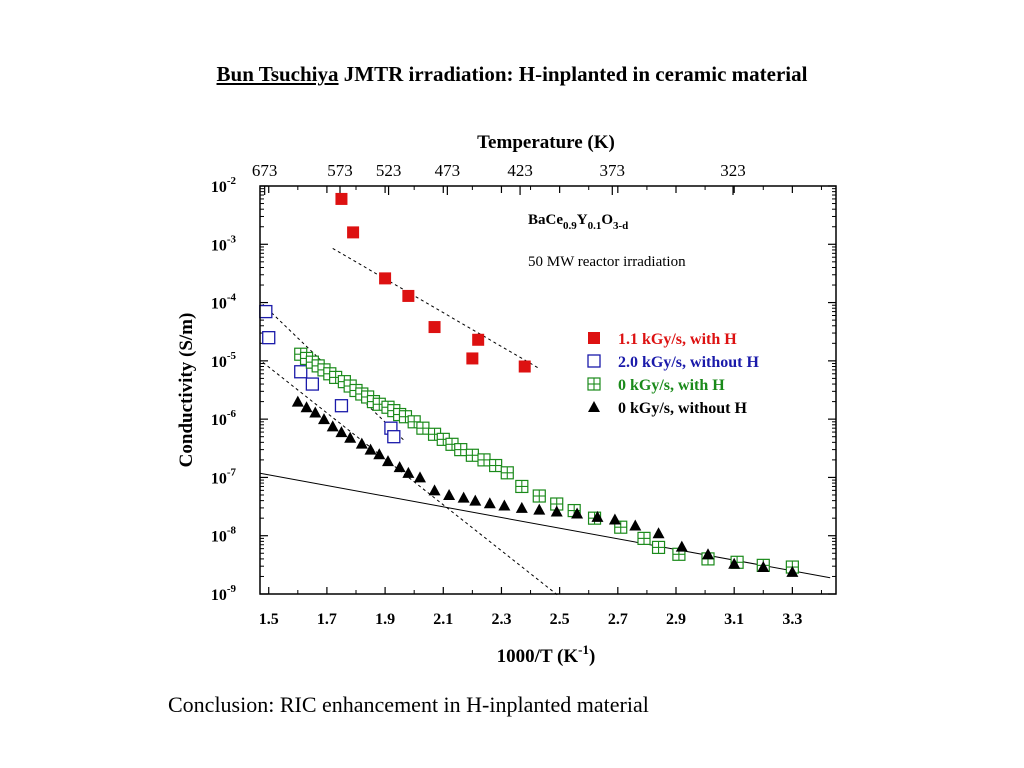  I want to click on x-axis-label-main: 1000/T (K, so click(538, 656).